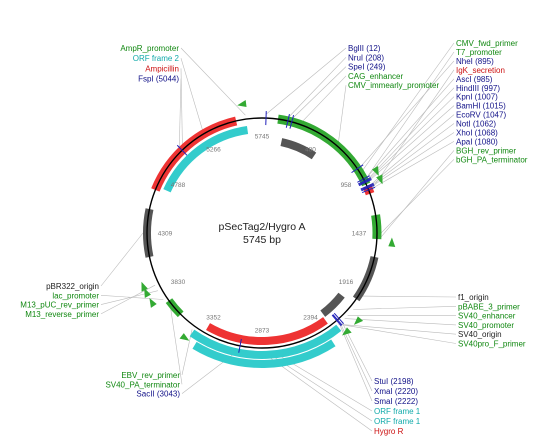 The image size is (547, 448). I want to click on feature-label: pBR322_origin, so click(72, 286).